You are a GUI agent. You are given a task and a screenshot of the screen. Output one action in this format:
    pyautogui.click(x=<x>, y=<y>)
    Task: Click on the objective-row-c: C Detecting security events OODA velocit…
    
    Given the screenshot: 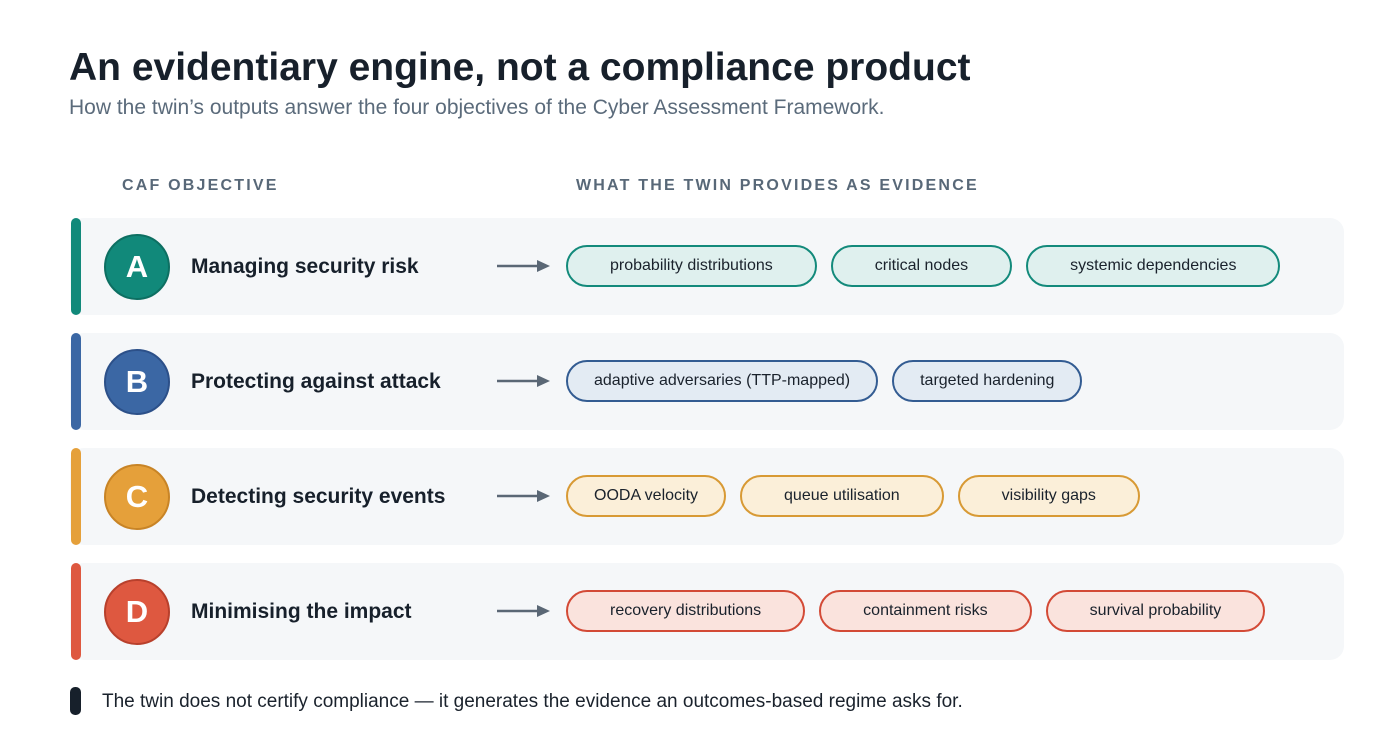 What is the action you would take?
    pyautogui.click(x=707, y=496)
    